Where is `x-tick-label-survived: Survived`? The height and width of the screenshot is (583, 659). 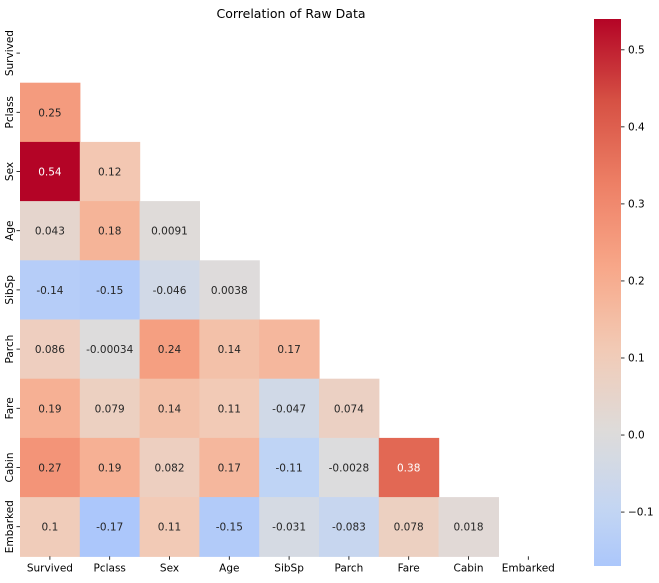
x-tick-label-survived: Survived is located at coordinates (50, 568).